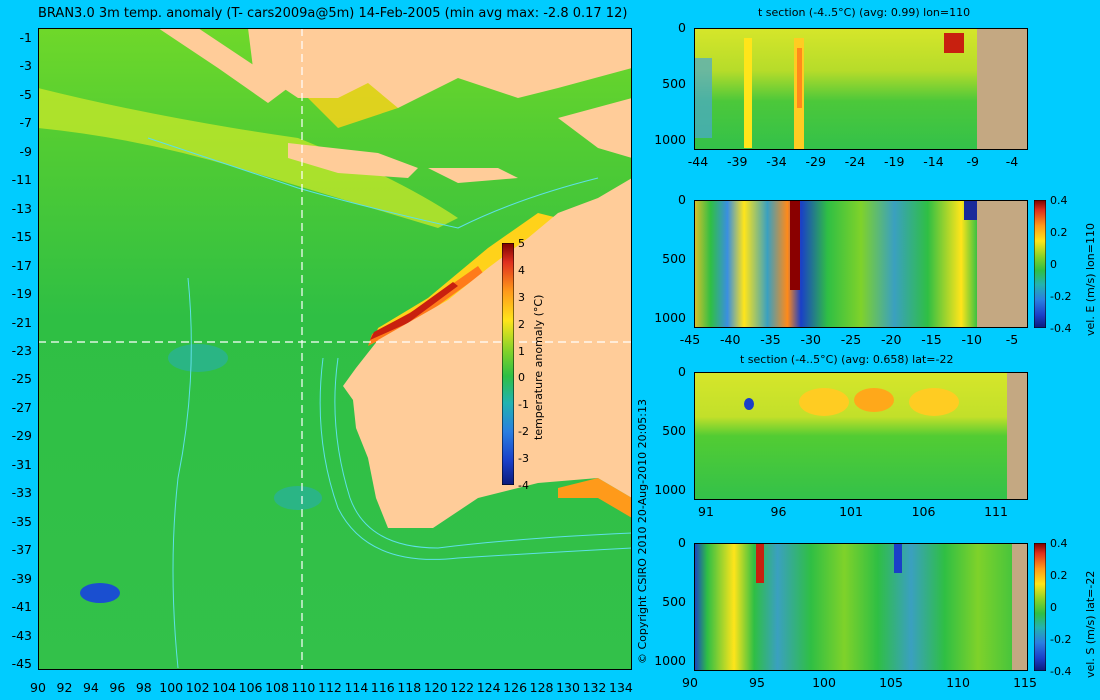 This screenshot has width=1100, height=700. I want to click on lon-tick-label: 128, so click(541, 687).